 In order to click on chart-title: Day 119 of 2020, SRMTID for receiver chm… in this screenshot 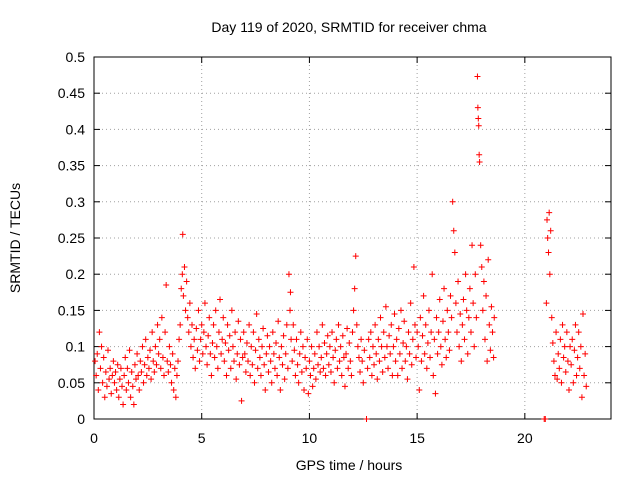, I will do `click(348, 27)`.